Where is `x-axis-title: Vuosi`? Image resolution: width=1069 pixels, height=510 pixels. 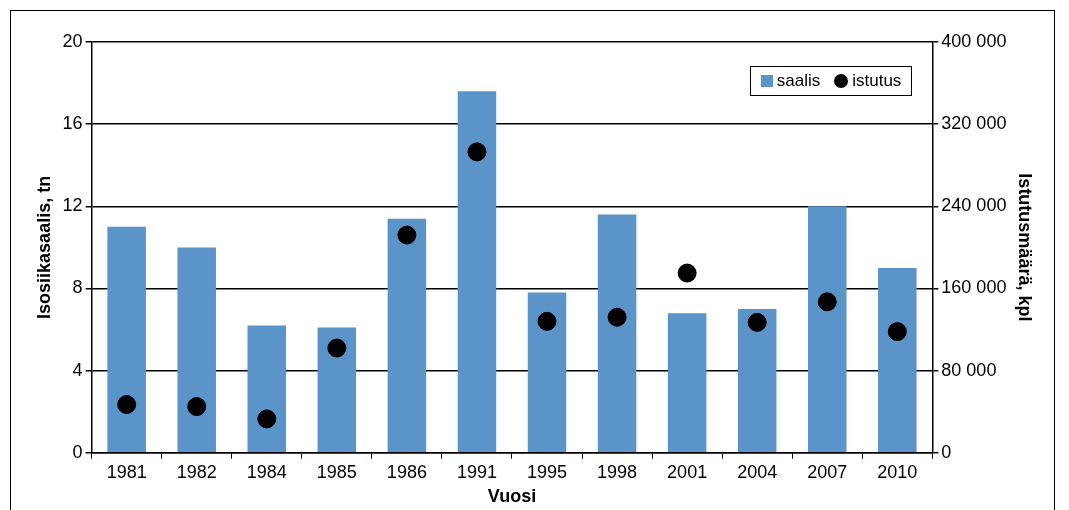
x-axis-title: Vuosi is located at coordinates (512, 496).